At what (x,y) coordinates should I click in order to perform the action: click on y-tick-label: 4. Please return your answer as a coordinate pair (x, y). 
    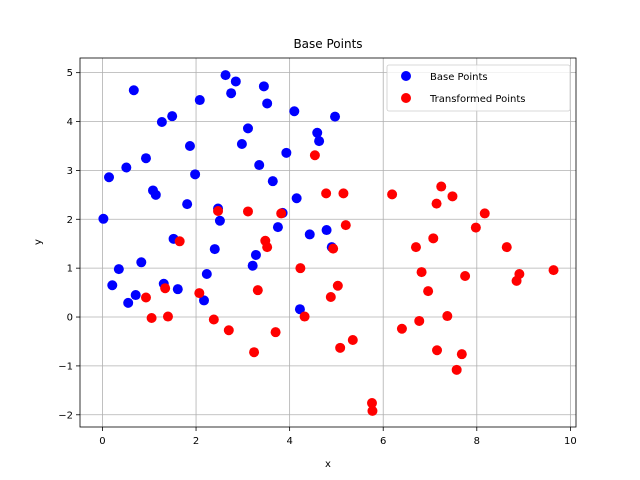
    Looking at the image, I should click on (70, 122).